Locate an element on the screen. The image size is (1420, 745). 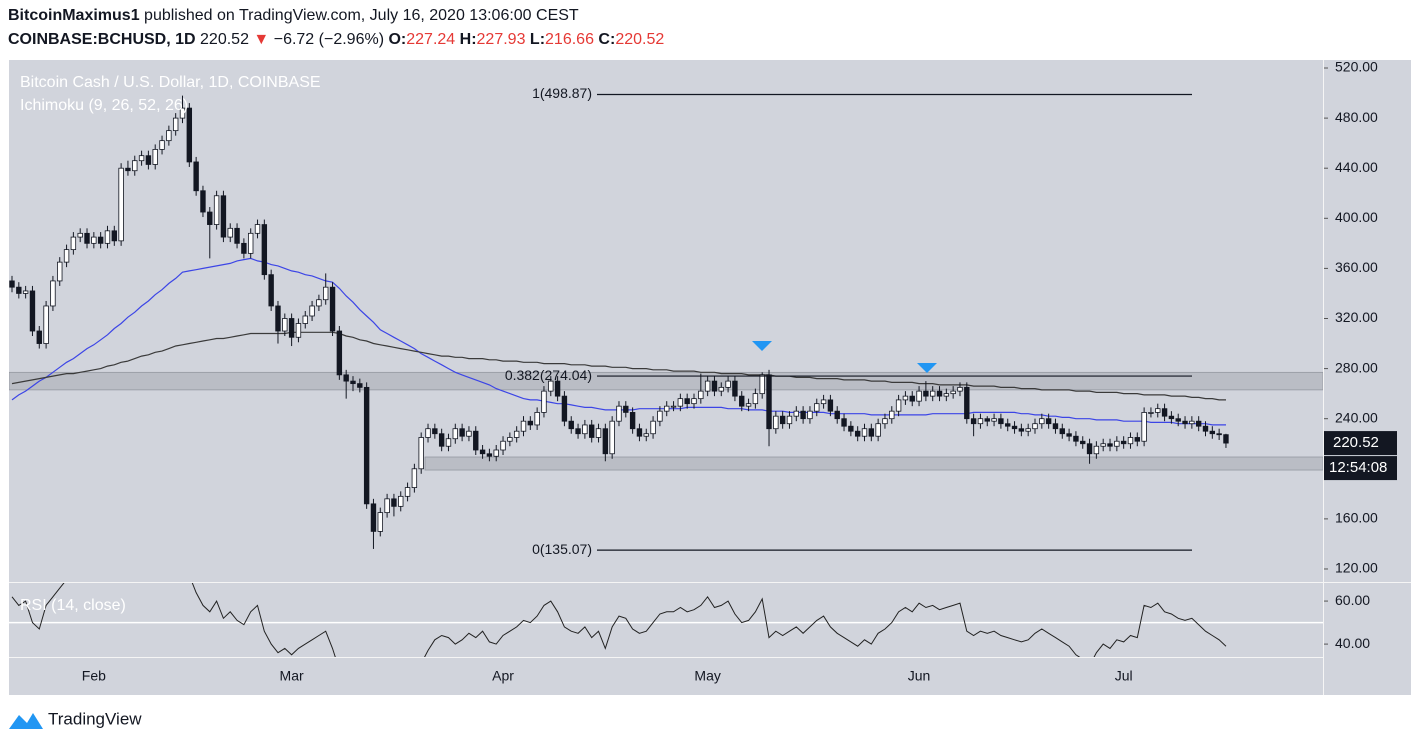
open-label: O: is located at coordinates (397, 39).